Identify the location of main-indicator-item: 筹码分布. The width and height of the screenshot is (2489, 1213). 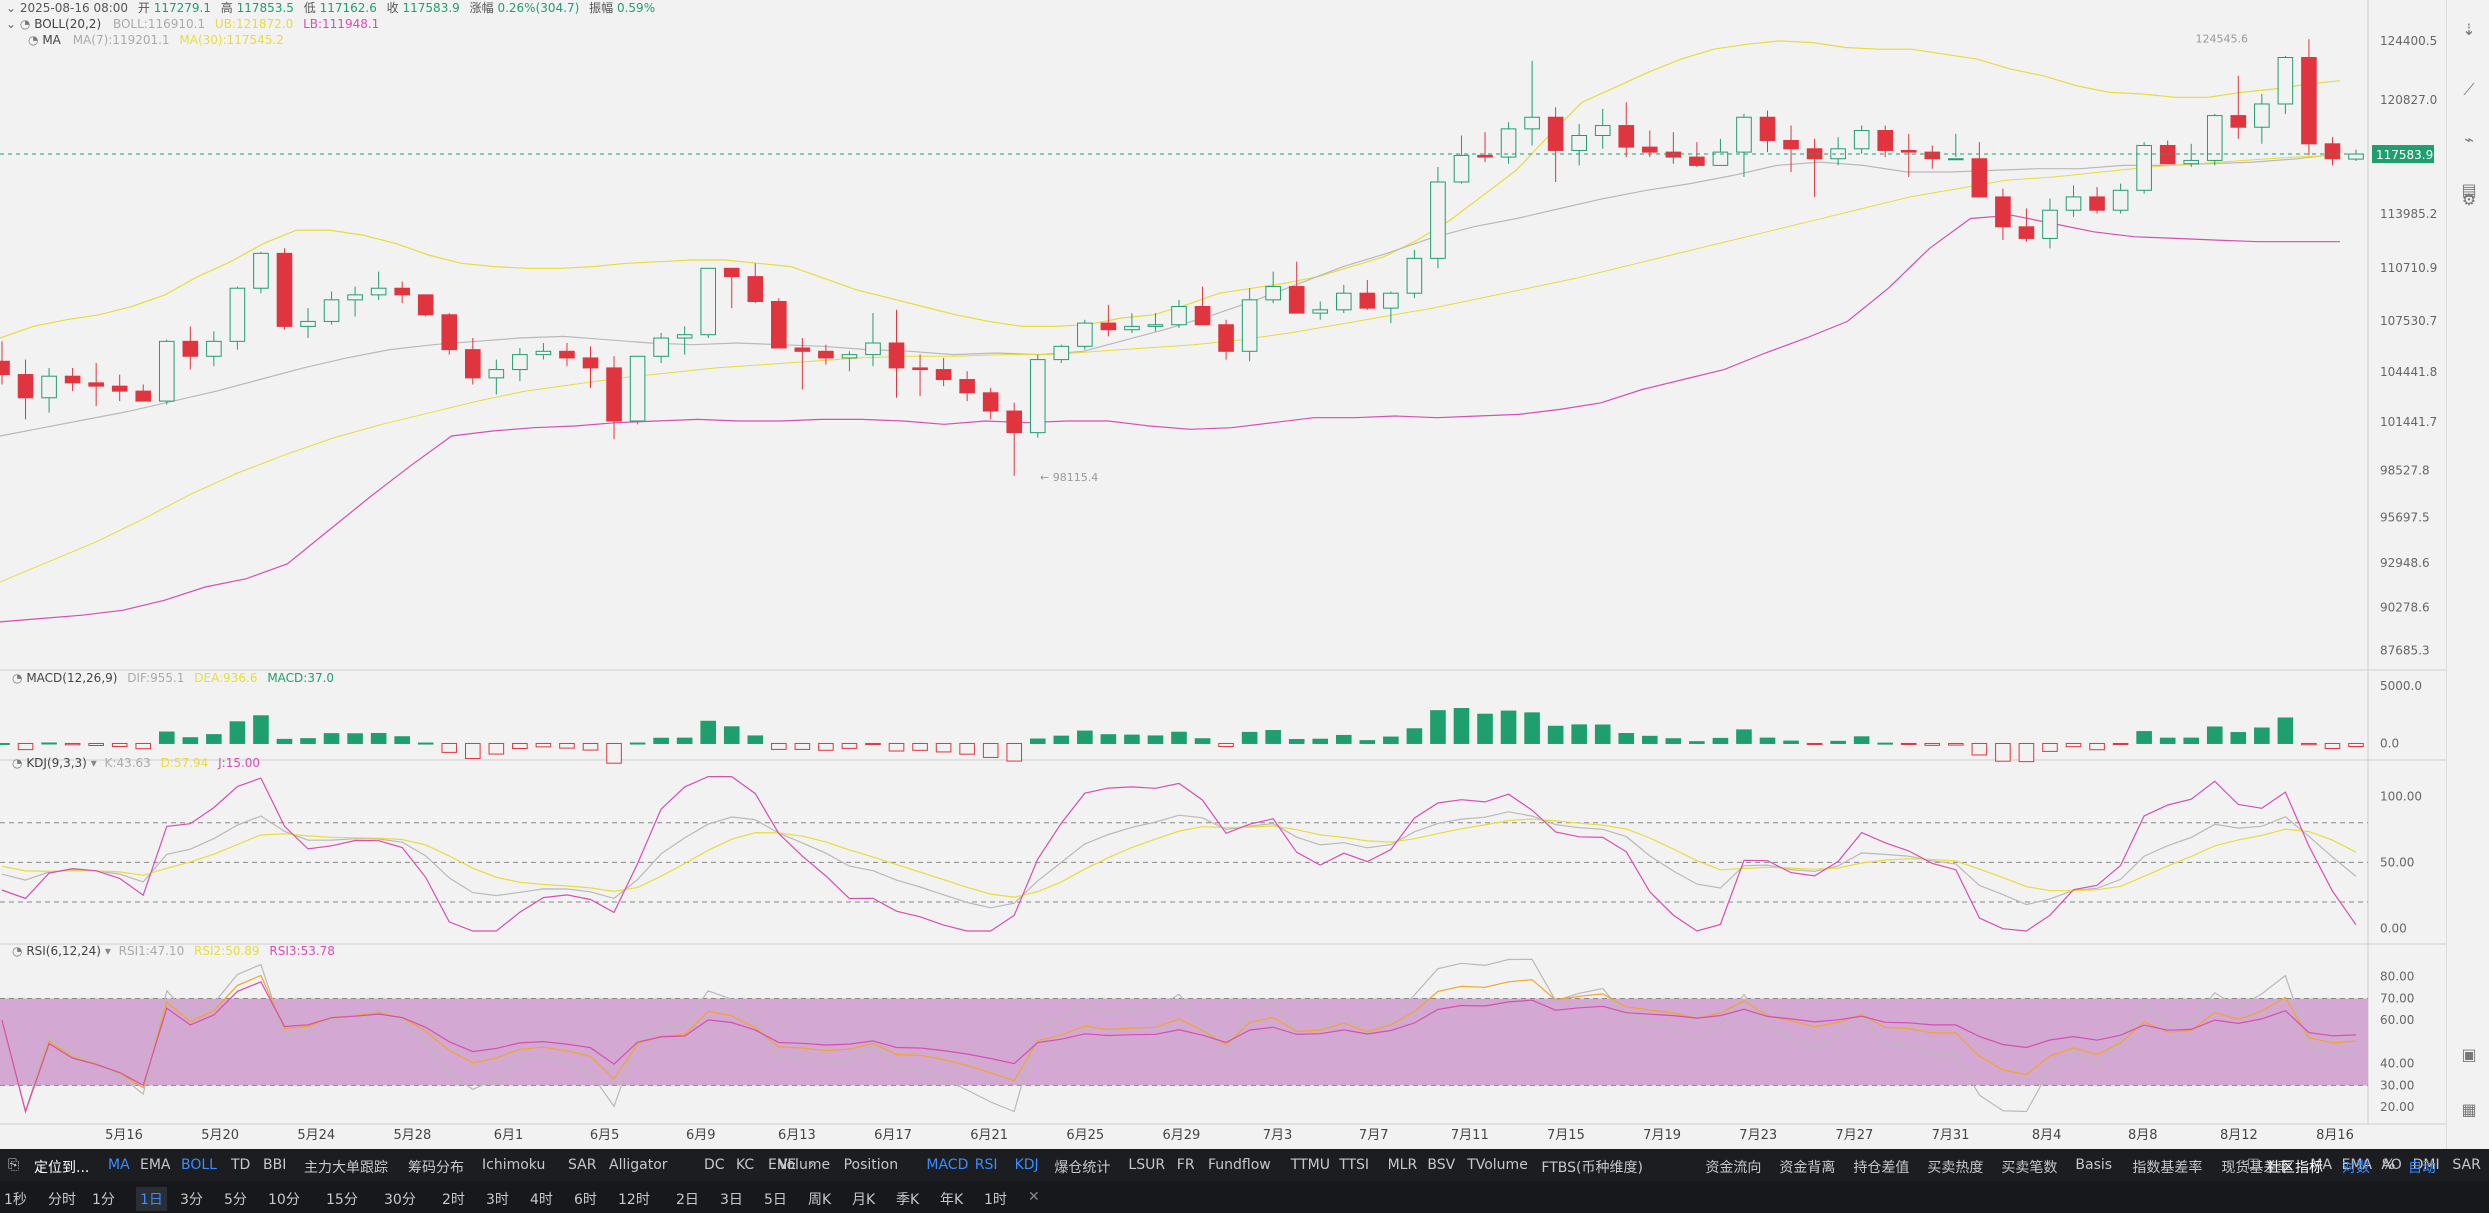
(436, 1168).